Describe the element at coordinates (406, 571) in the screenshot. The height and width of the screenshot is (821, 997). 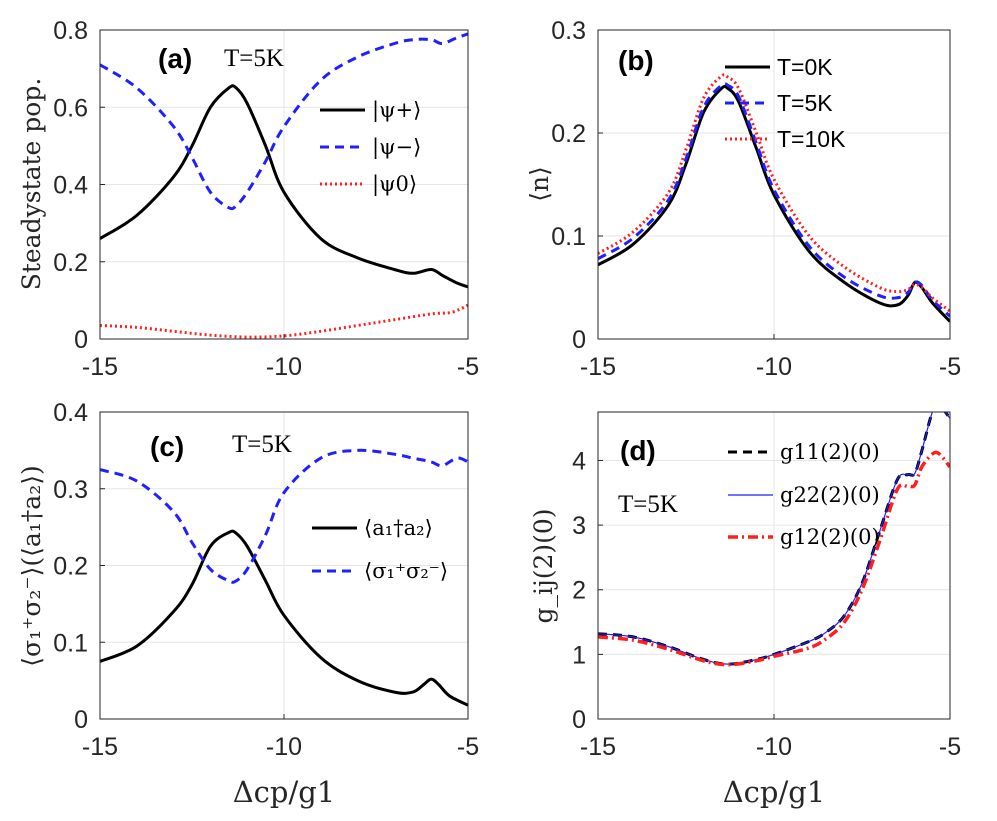
I see `legend-text-sigma: ⟨σ₁⁺σ₂⁻⟩` at that location.